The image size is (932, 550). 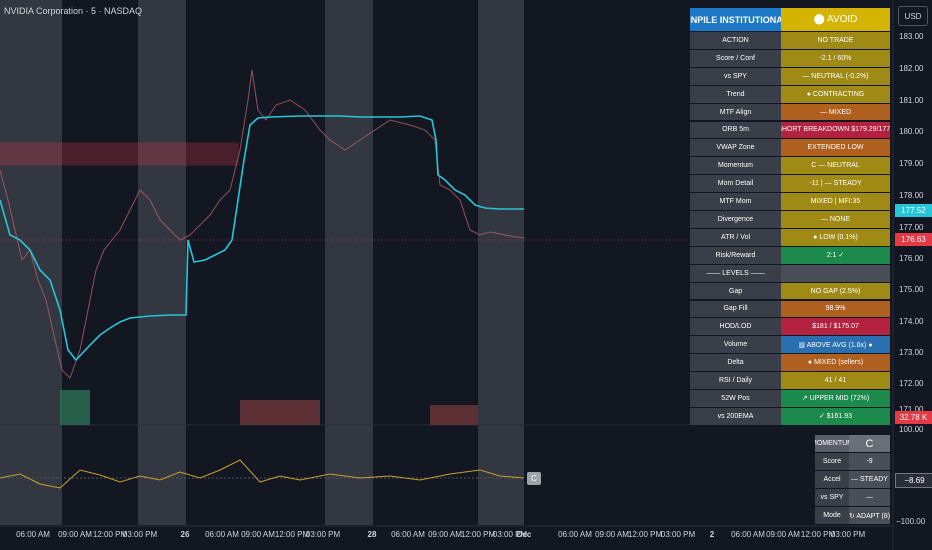 I want to click on orb-zone, so click(x=119, y=154).